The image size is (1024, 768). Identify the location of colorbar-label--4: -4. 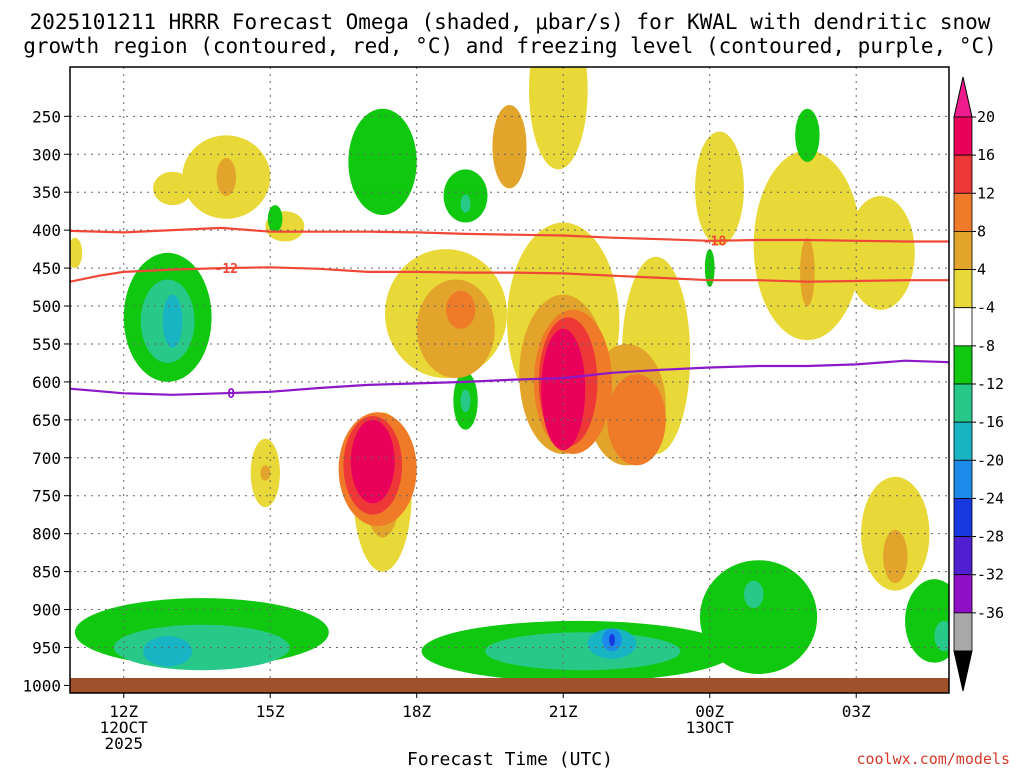
(986, 308).